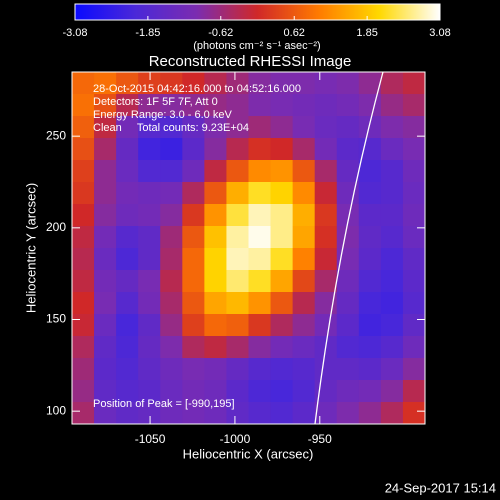 The height and width of the screenshot is (500, 500). What do you see at coordinates (74, 33) in the screenshot?
I see `colorbar-tick-label: -3.08` at bounding box center [74, 33].